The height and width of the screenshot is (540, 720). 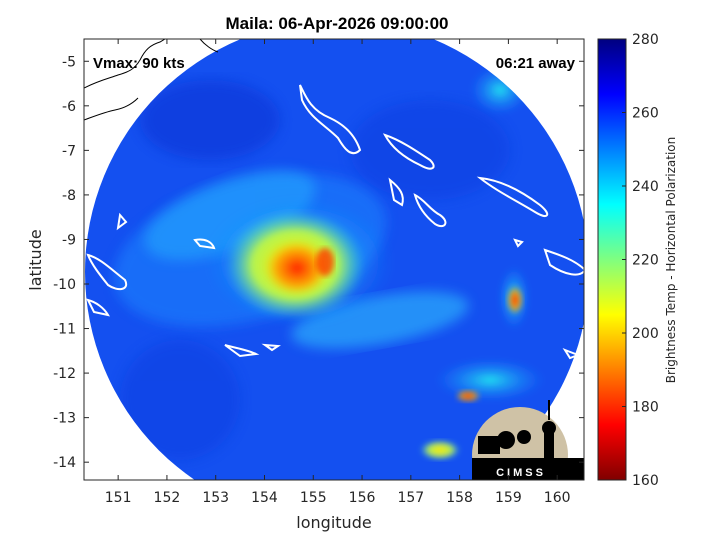 What do you see at coordinates (468, 396) in the screenshot?
I see `convection-cell-southeast` at bounding box center [468, 396].